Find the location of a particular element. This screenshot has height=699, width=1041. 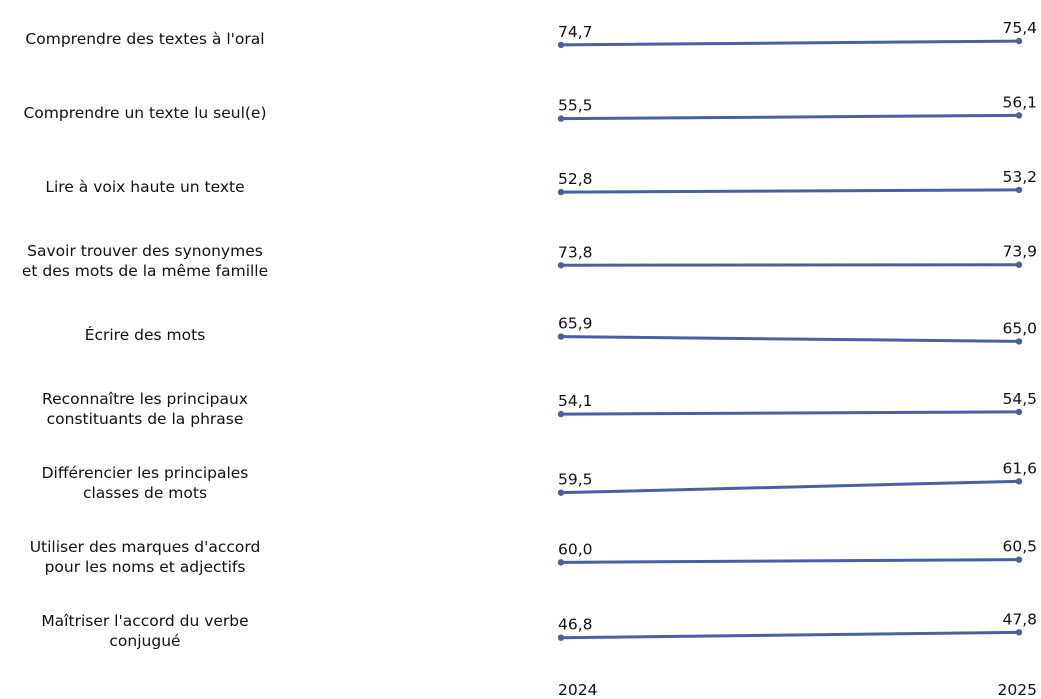

data-label: 65,9 is located at coordinates (575, 324).